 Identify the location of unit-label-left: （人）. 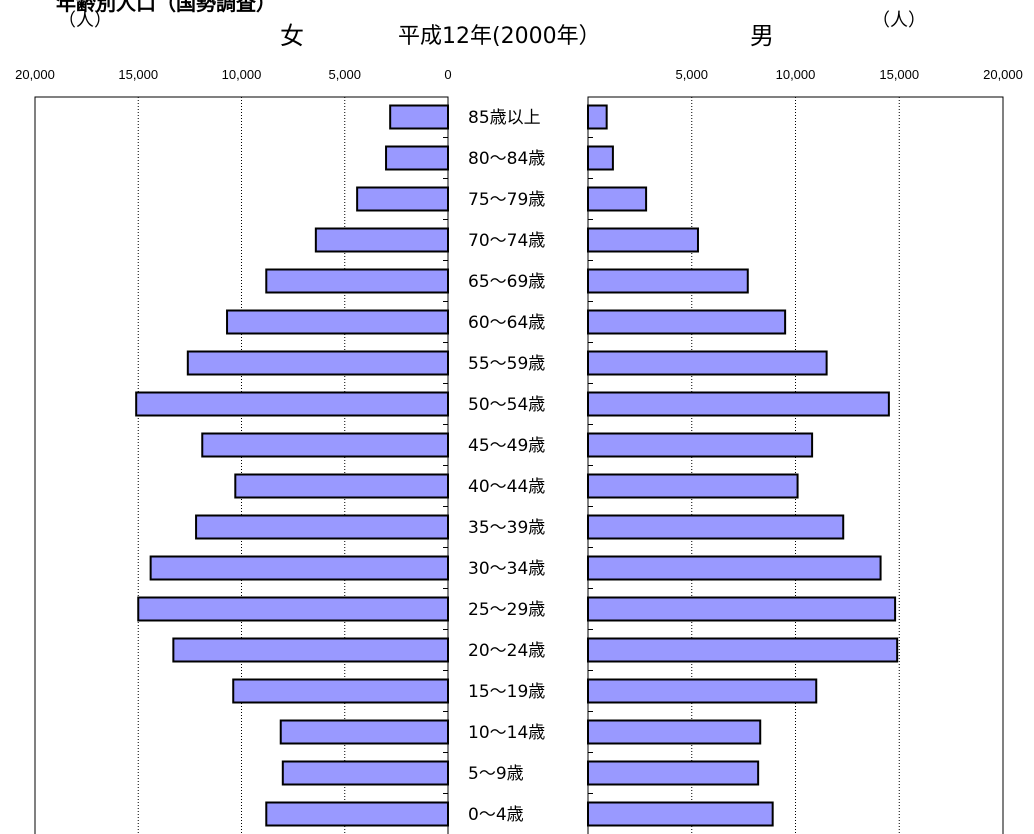
(85, 20).